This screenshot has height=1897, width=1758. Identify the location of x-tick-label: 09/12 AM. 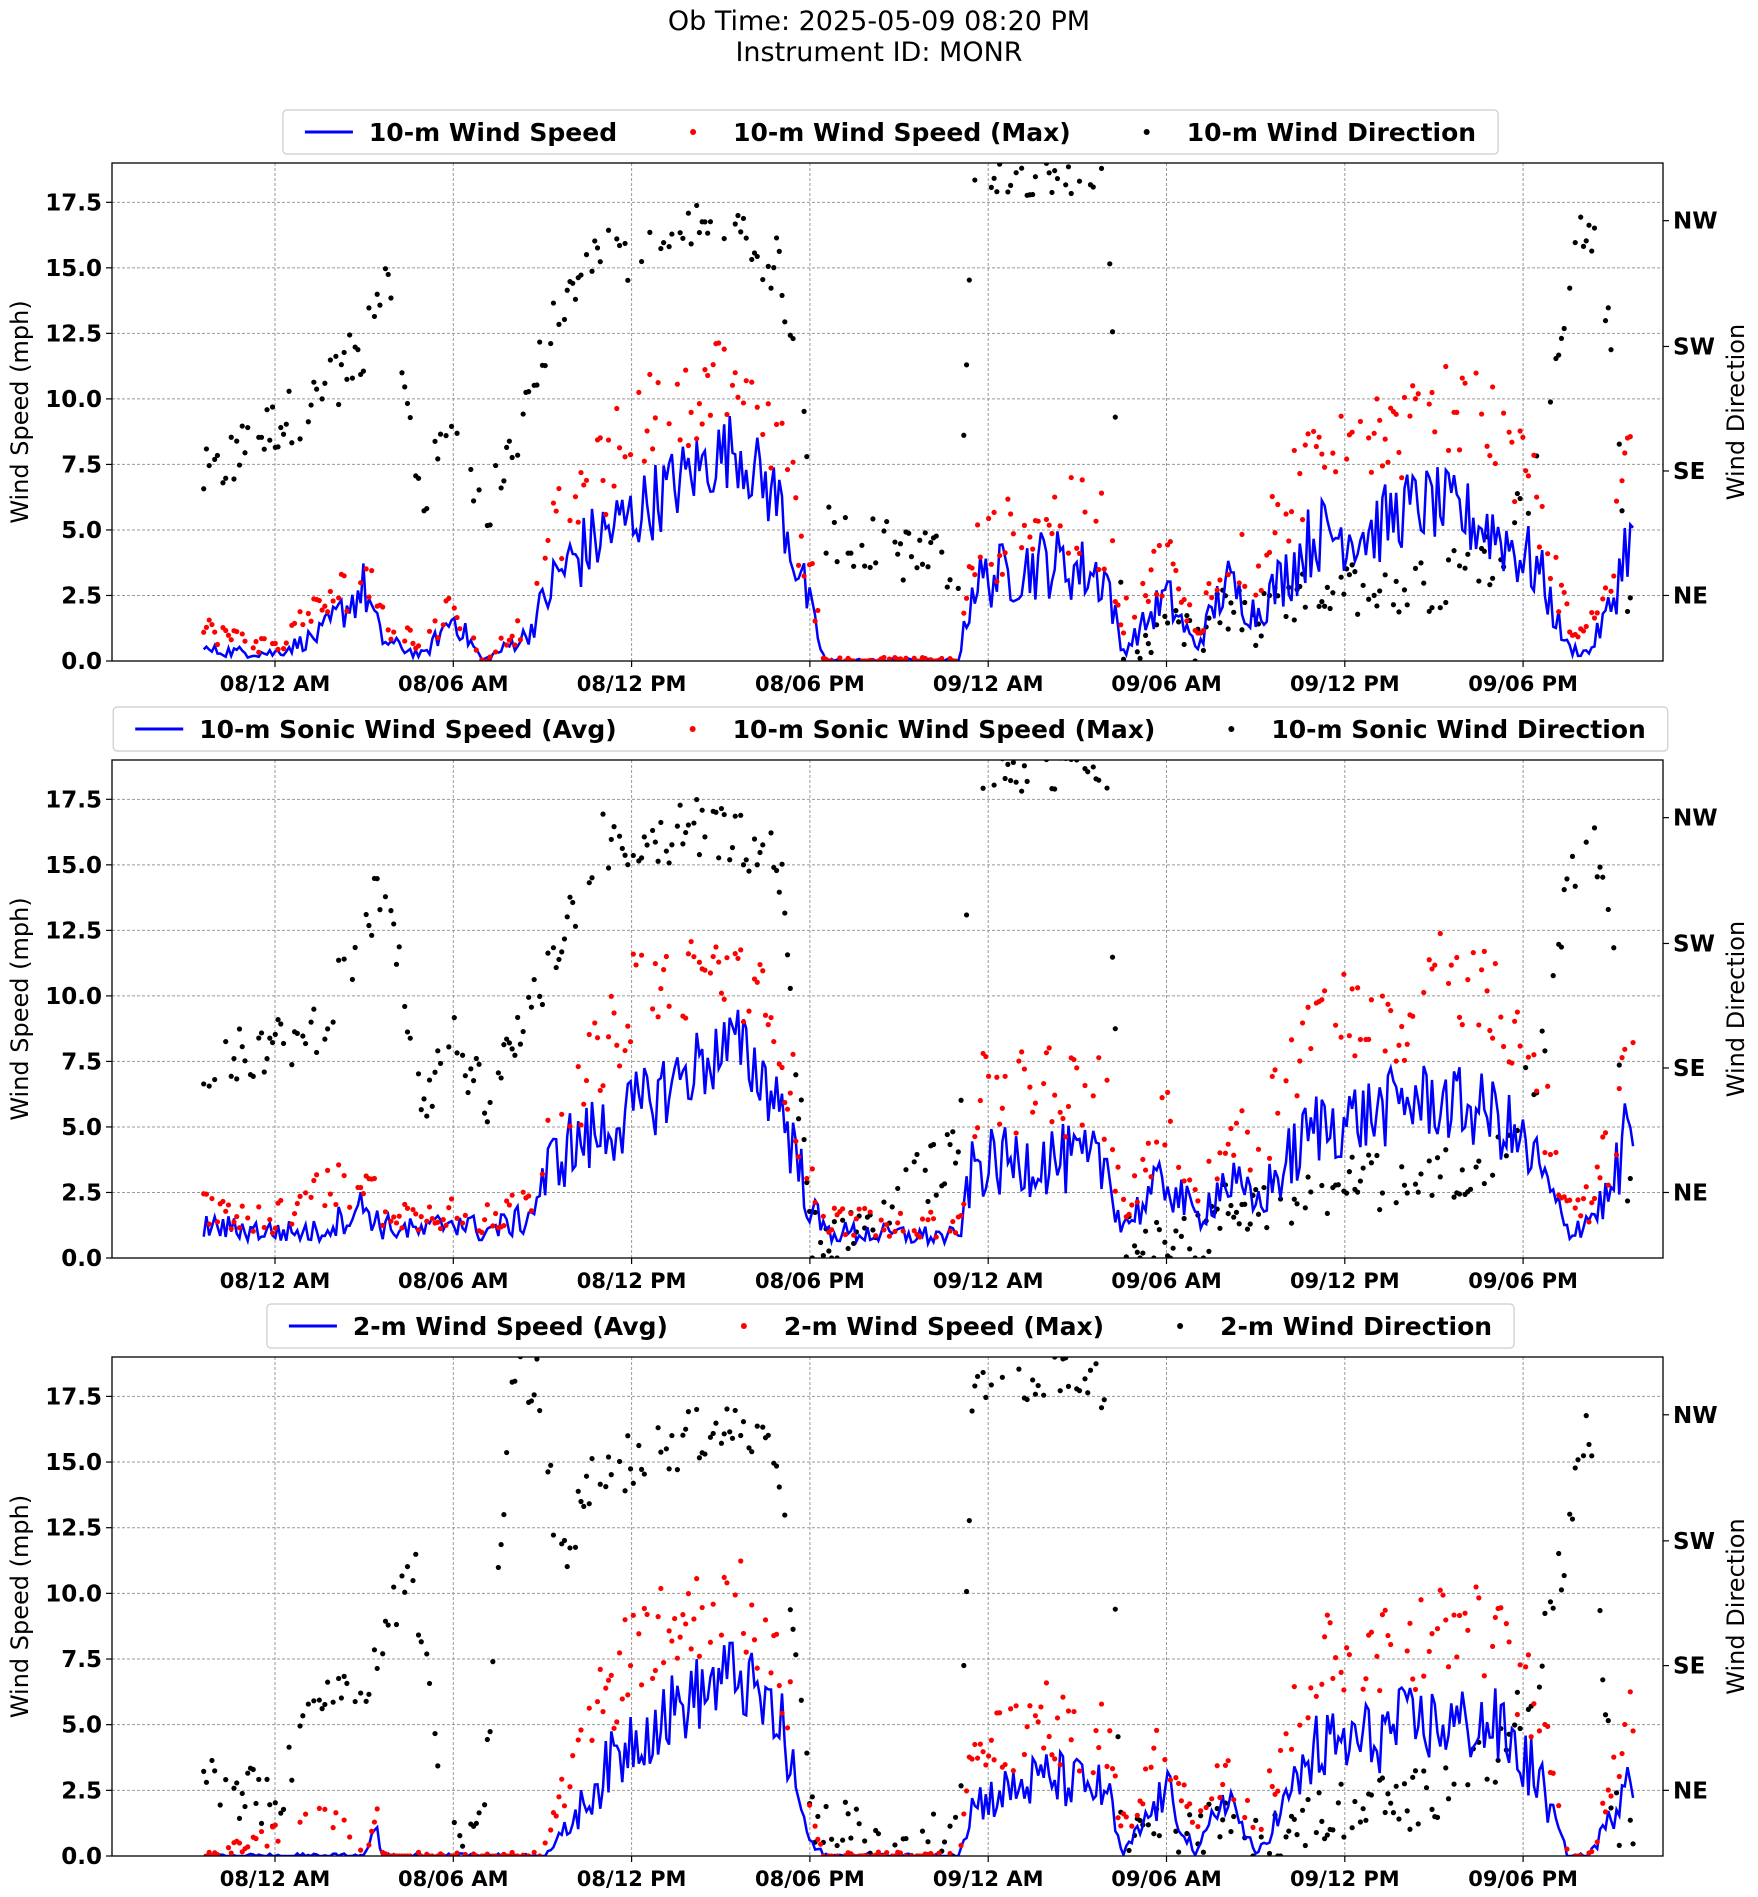
(988, 684).